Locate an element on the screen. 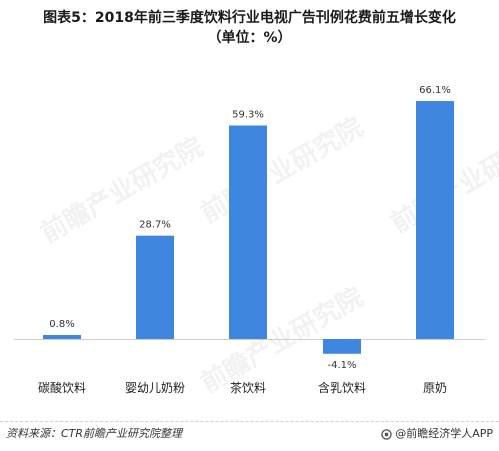 The height and width of the screenshot is (451, 499). category-label-2: 婴幼儿奶粉 is located at coordinates (155, 388).